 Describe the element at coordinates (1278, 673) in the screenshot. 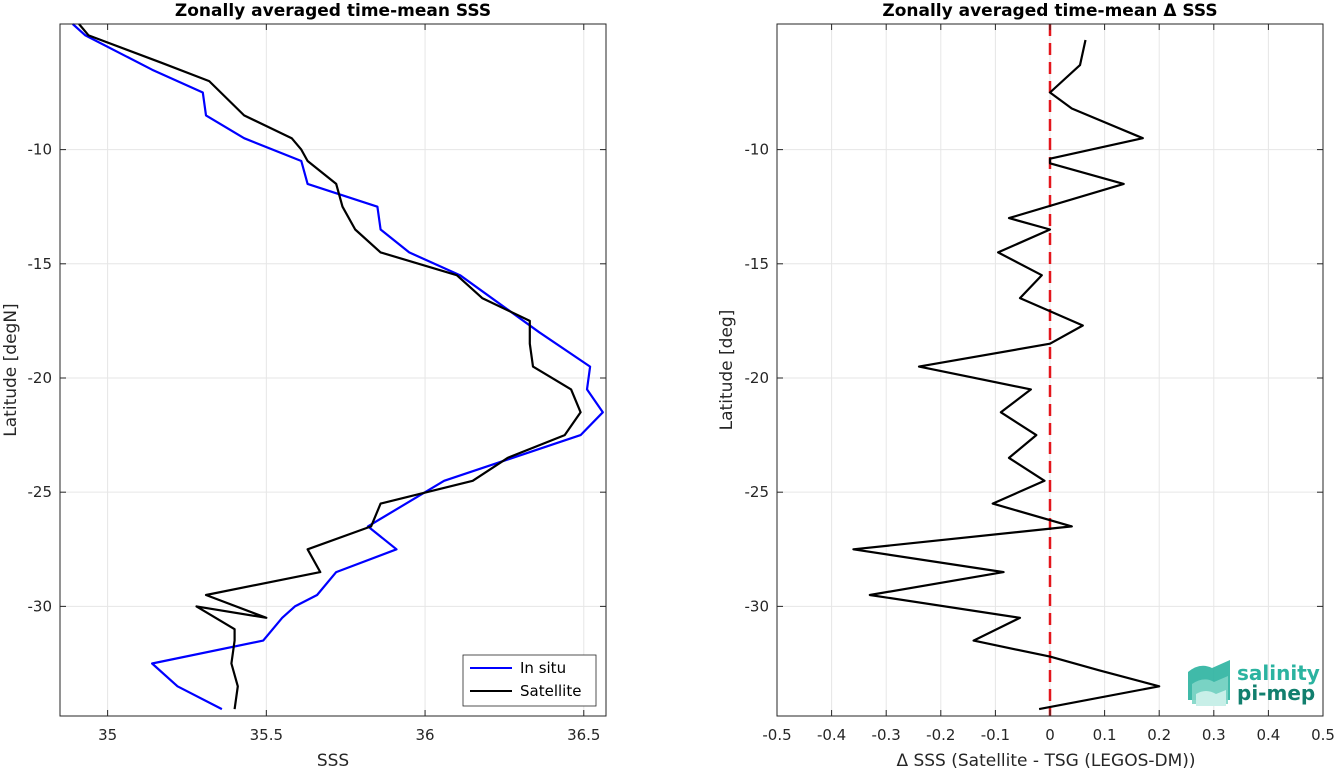

I see `logo-line1: salinity` at that location.